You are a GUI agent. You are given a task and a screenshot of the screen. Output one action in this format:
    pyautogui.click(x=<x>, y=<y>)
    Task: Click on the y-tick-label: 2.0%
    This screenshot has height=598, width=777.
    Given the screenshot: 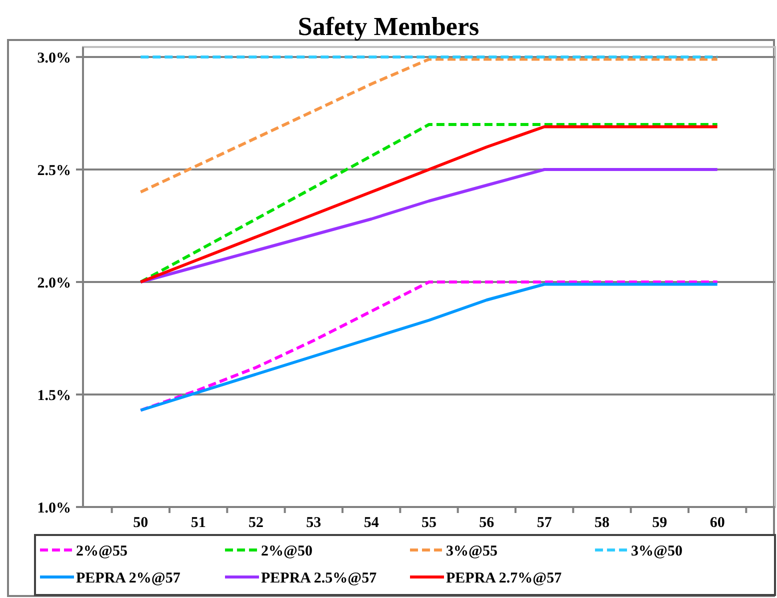 What is the action you would take?
    pyautogui.click(x=54, y=283)
    